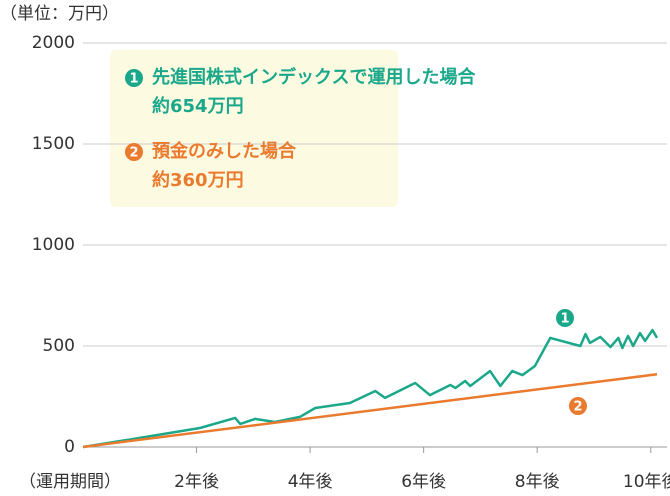 The height and width of the screenshot is (496, 670). What do you see at coordinates (423, 482) in the screenshot?
I see `x-tick-label: 6年後` at bounding box center [423, 482].